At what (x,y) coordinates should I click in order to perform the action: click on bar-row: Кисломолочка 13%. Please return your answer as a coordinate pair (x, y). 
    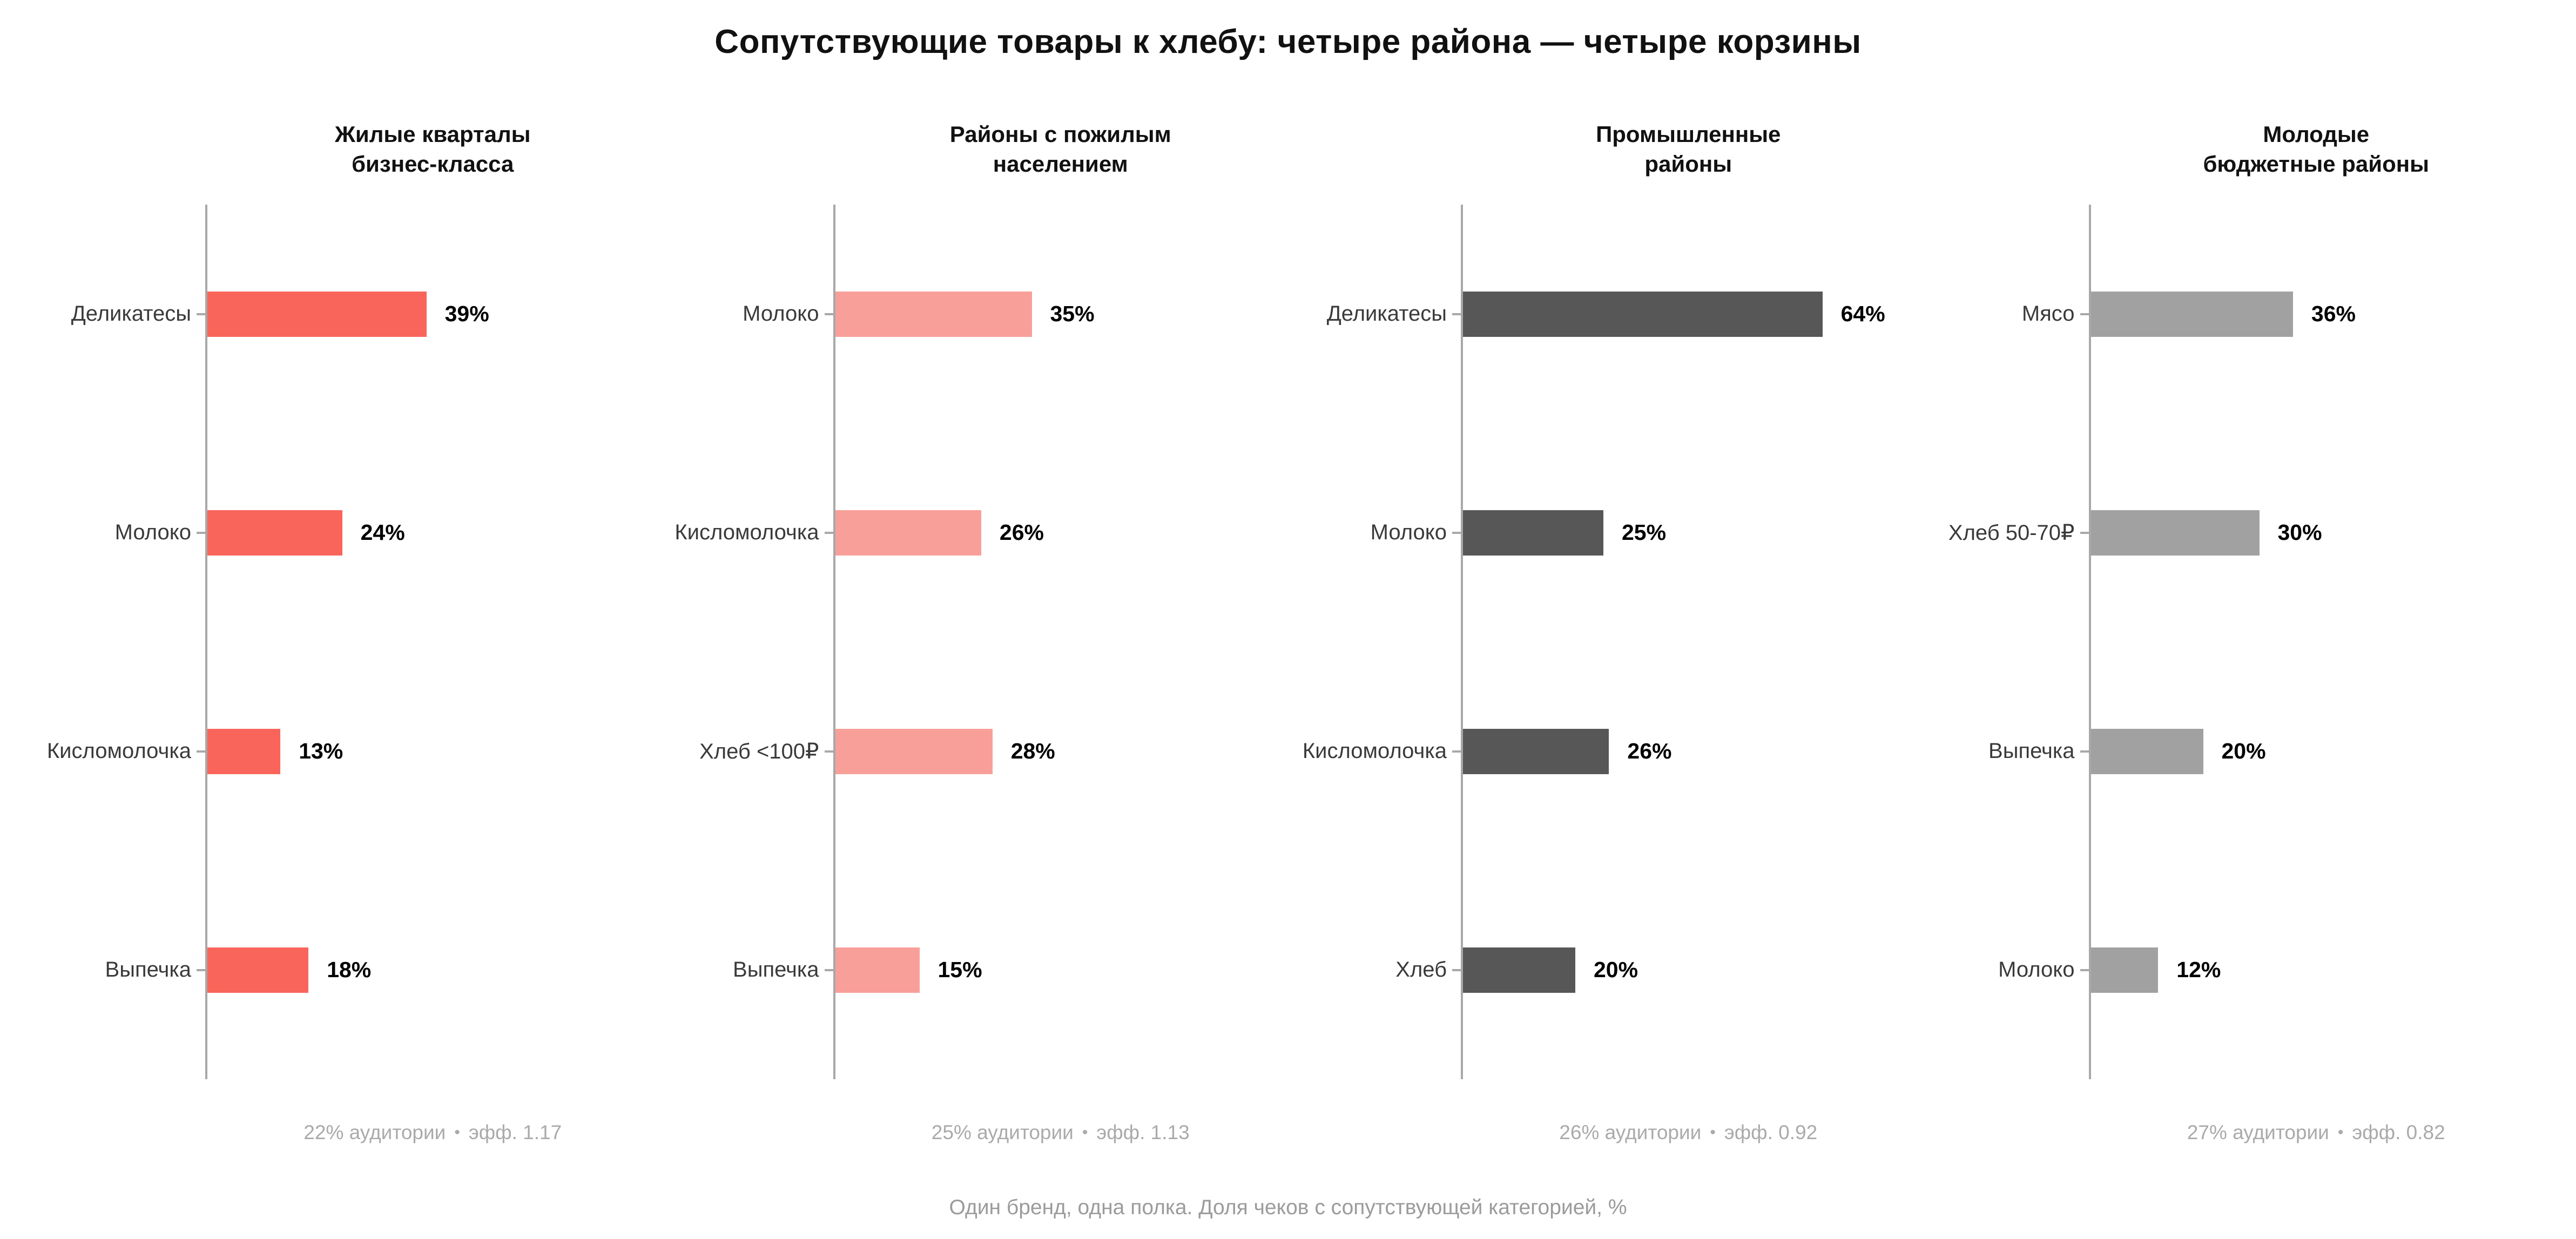
    Looking at the image, I should click on (346, 751).